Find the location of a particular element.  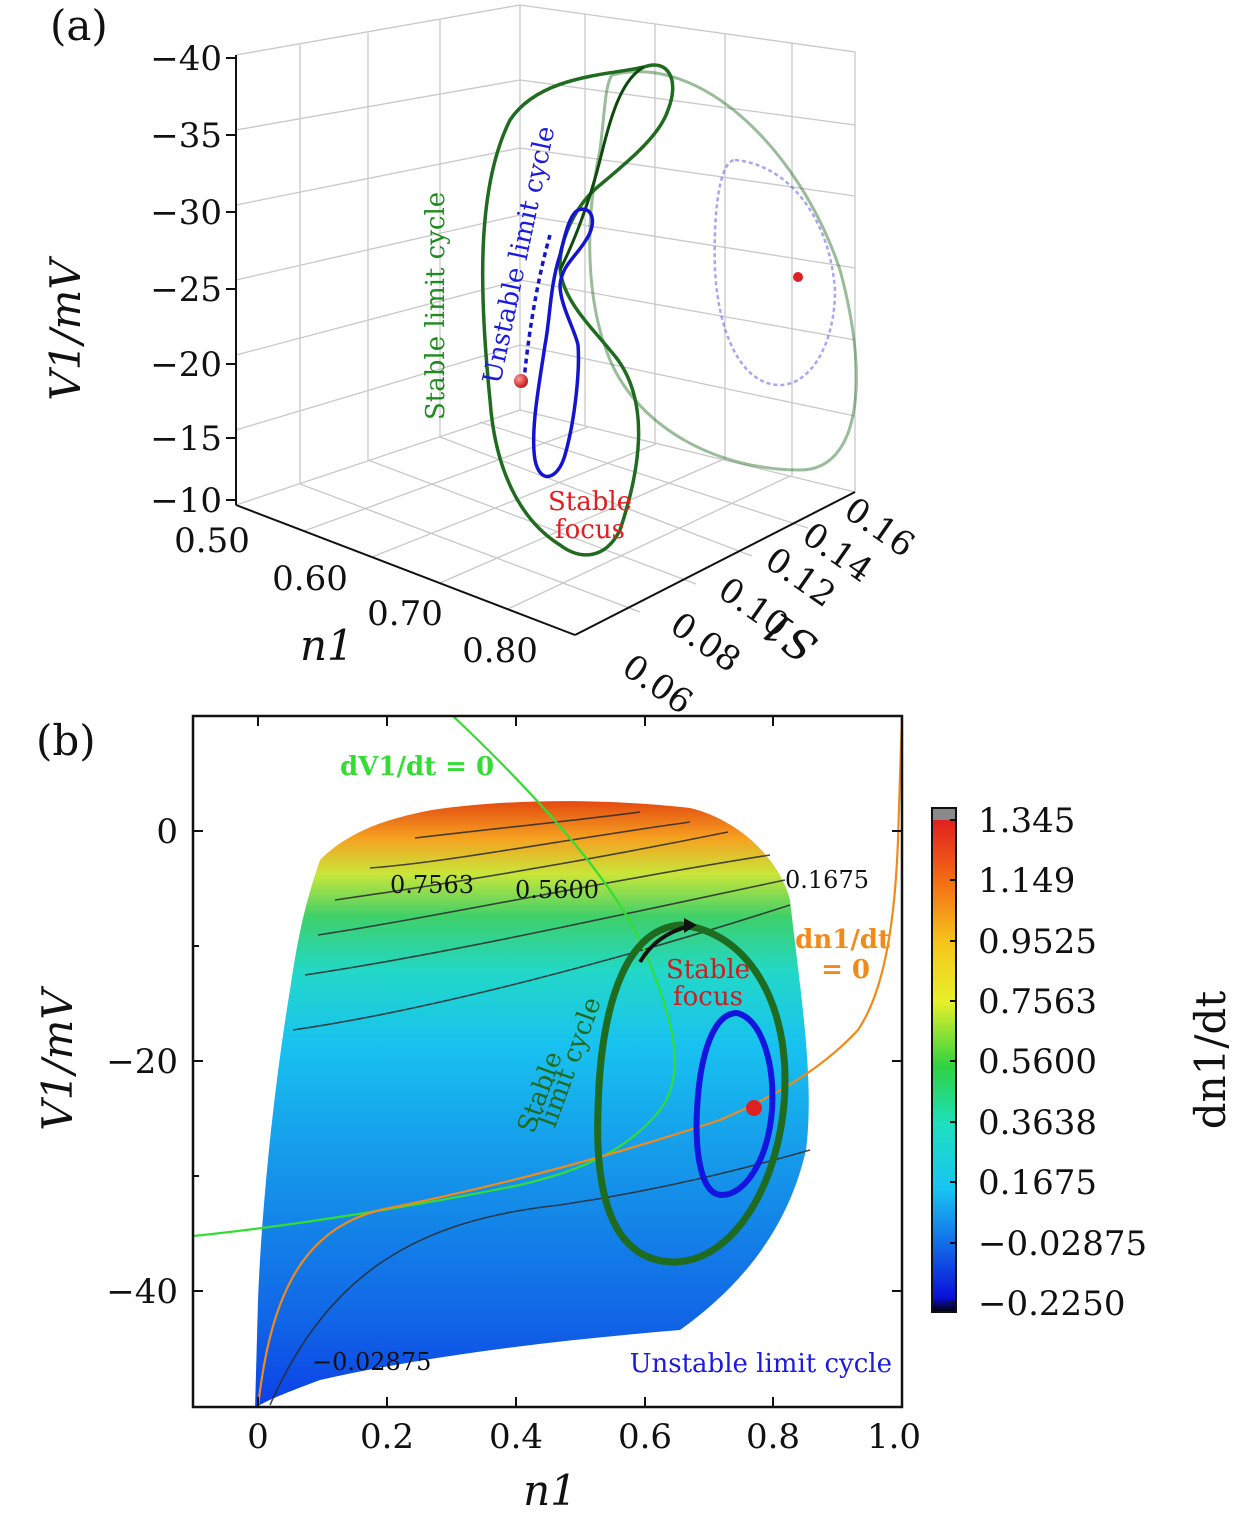

tick-a-v1: −40 is located at coordinates (186, 59).